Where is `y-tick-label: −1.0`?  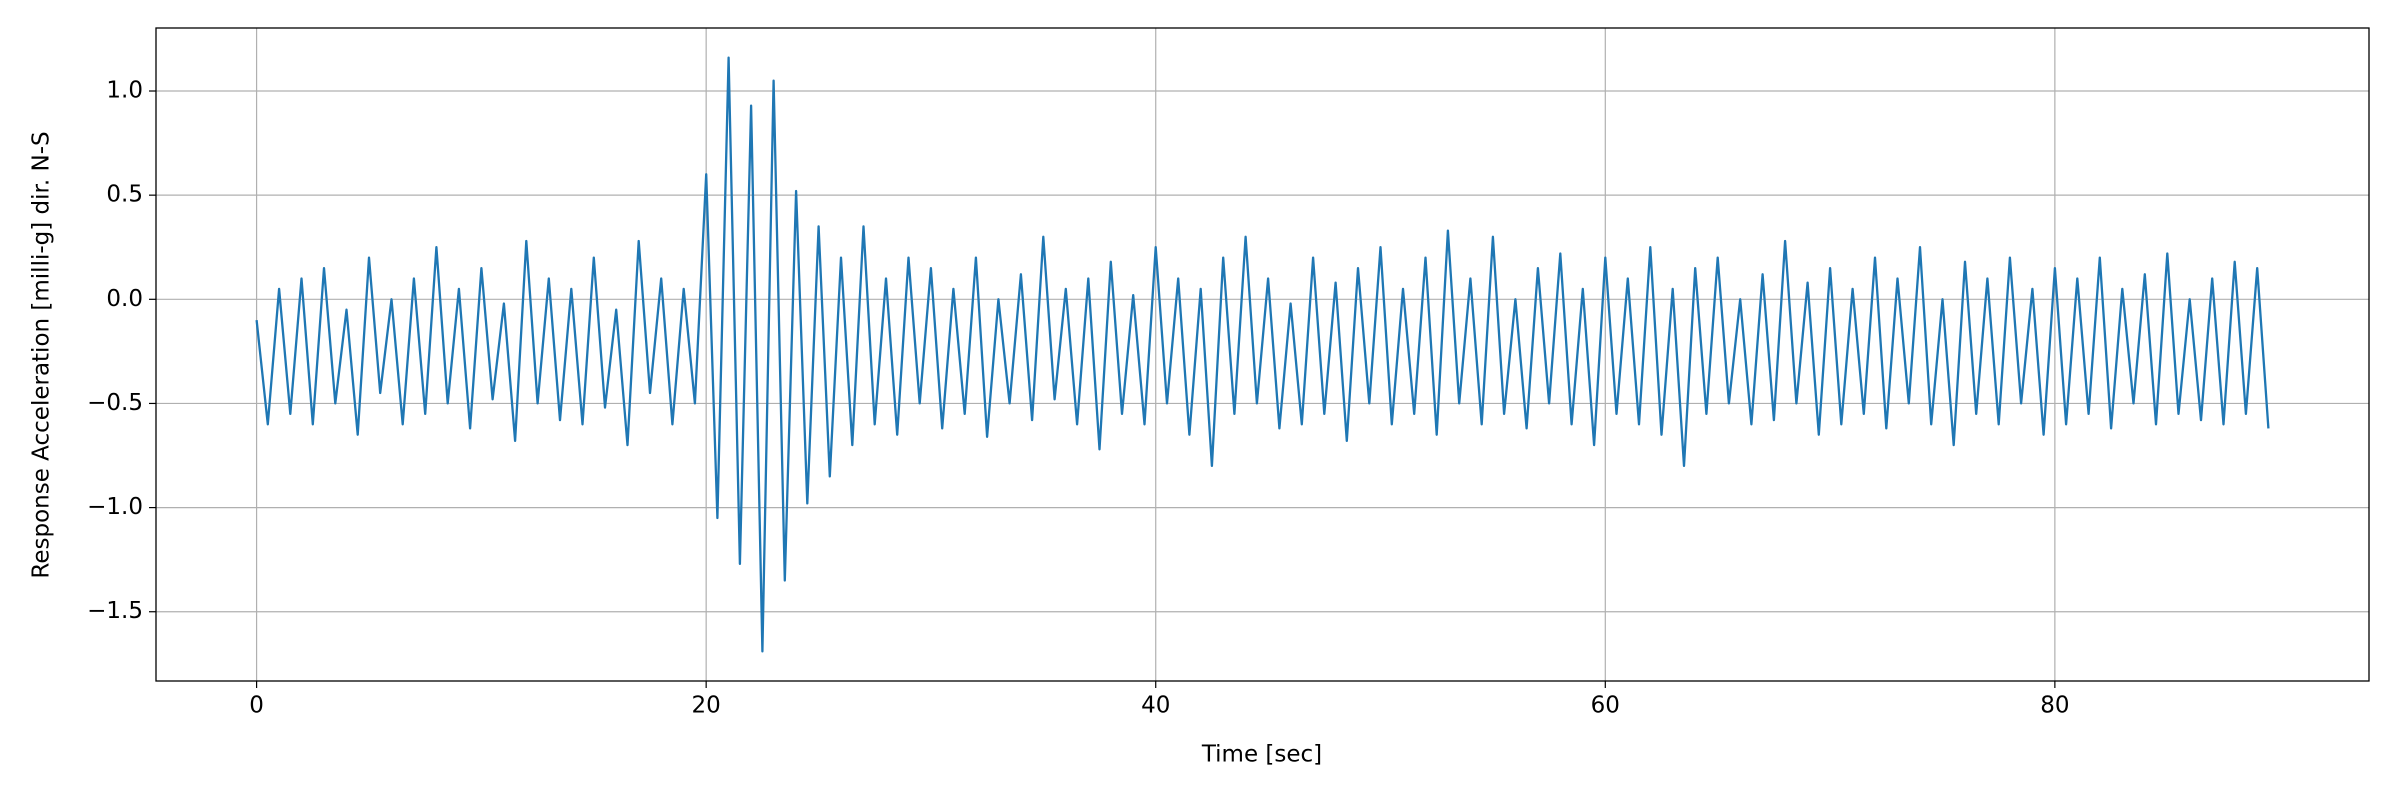 y-tick-label: −1.0 is located at coordinates (115, 507).